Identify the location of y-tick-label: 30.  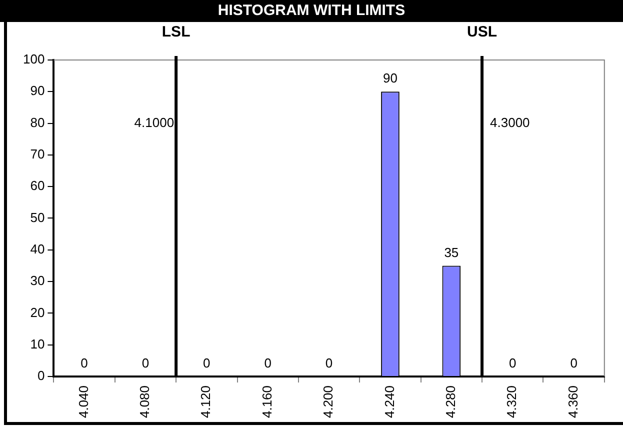
(37, 280).